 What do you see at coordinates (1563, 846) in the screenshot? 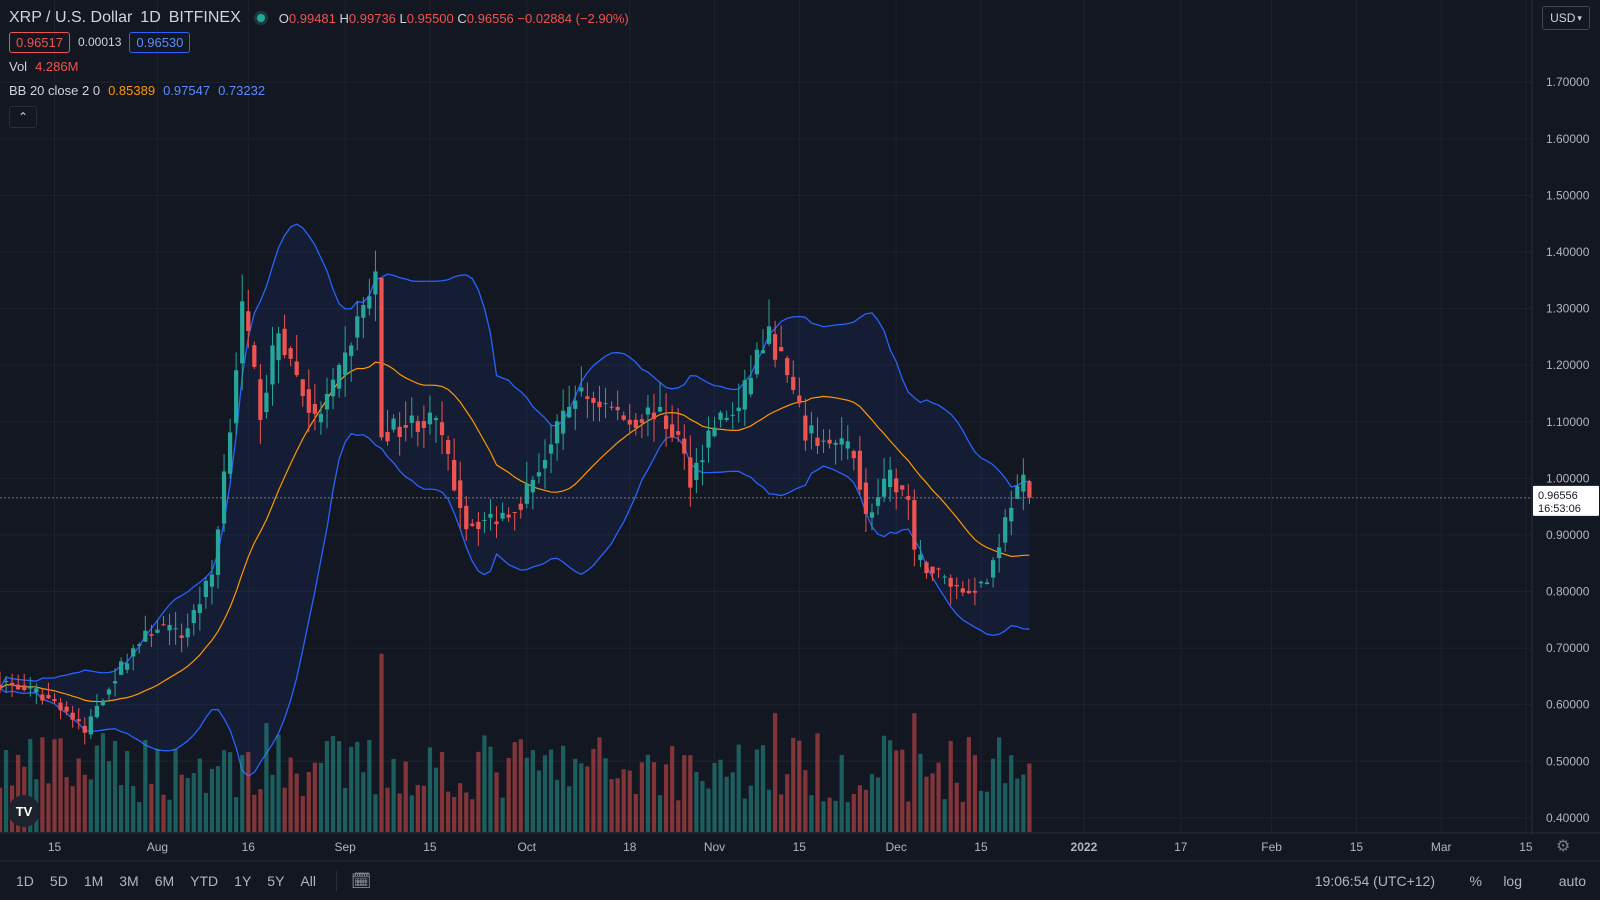
I see `gear-icon: ⚙` at bounding box center [1563, 846].